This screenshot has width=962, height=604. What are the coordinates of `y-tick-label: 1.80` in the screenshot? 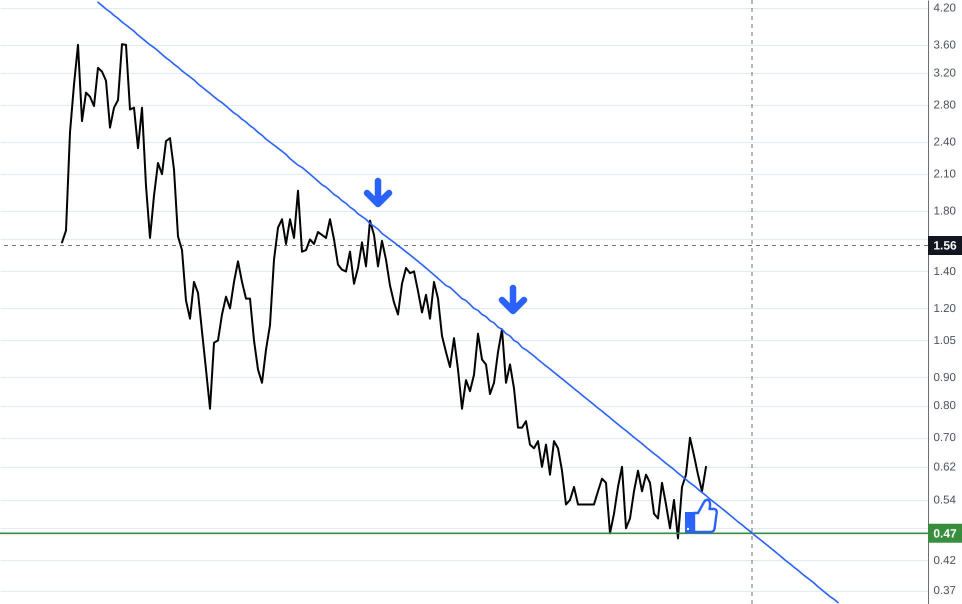 It's located at (945, 212).